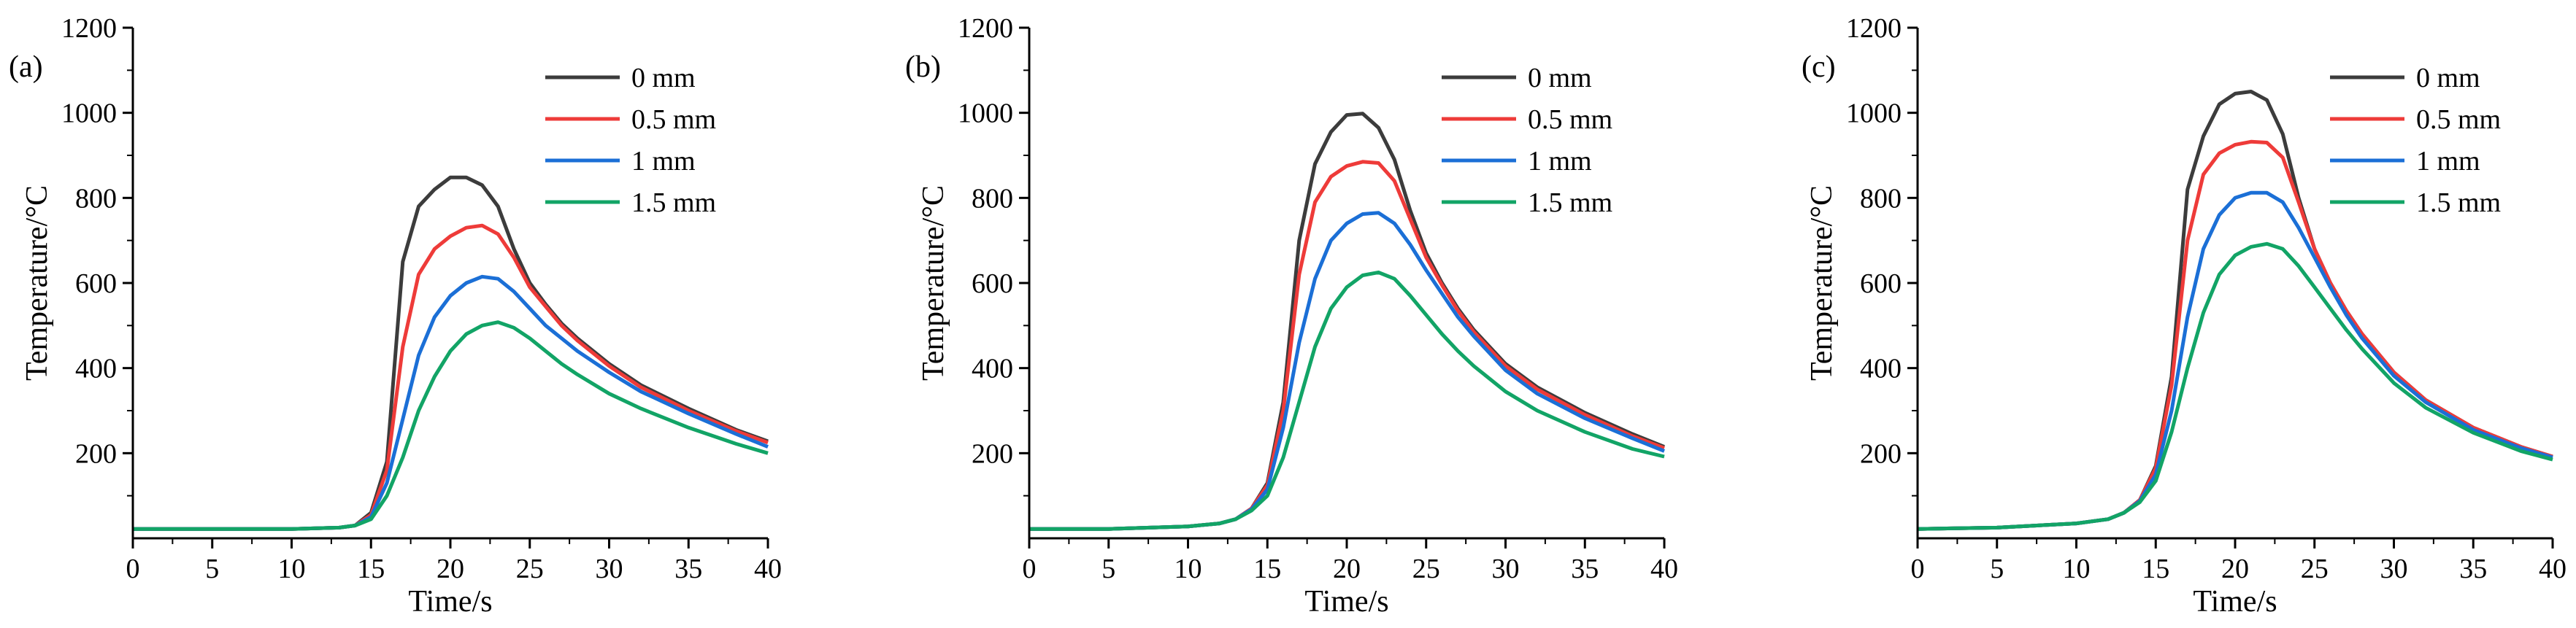  I want to click on panel-label: (b), so click(923, 67).